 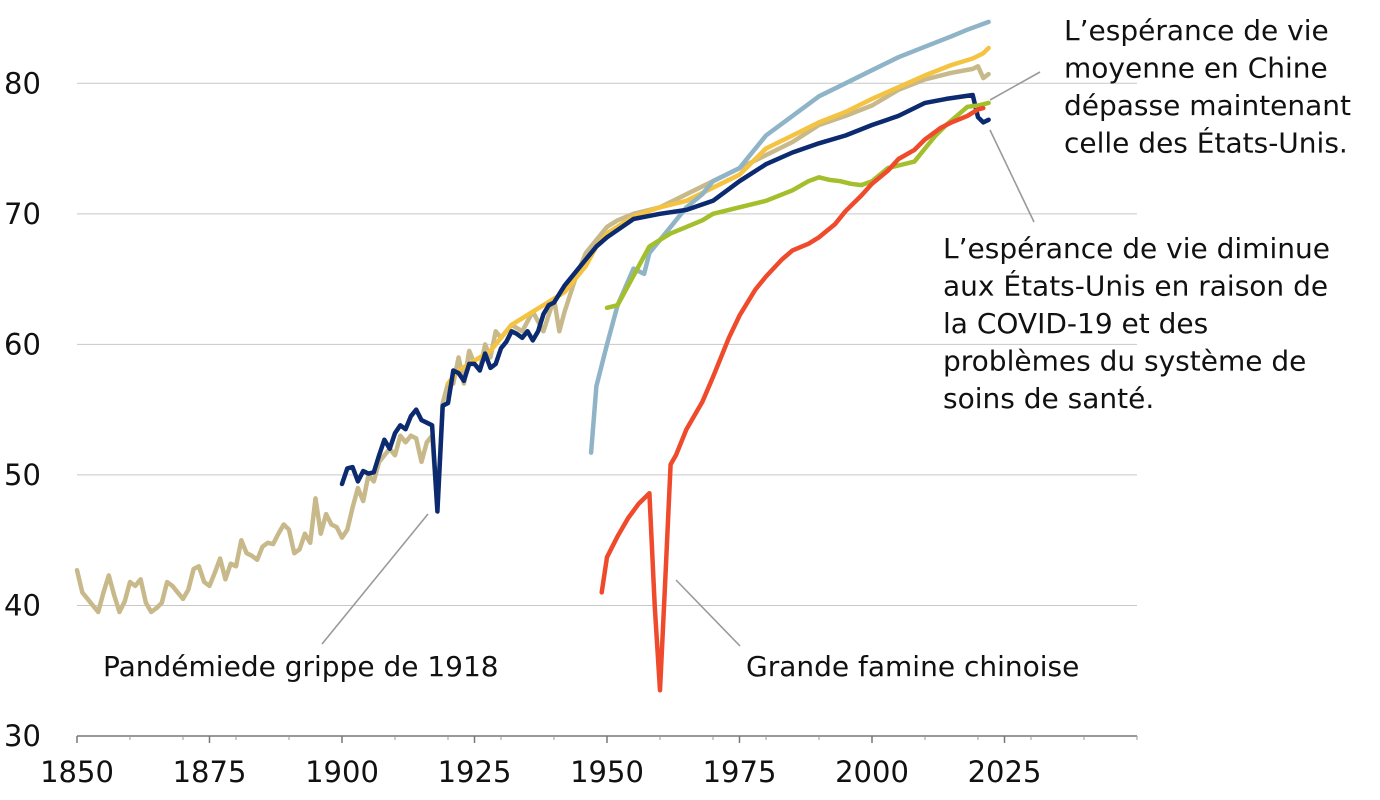 What do you see at coordinates (210, 772) in the screenshot?
I see `x-tick-label: 1875` at bounding box center [210, 772].